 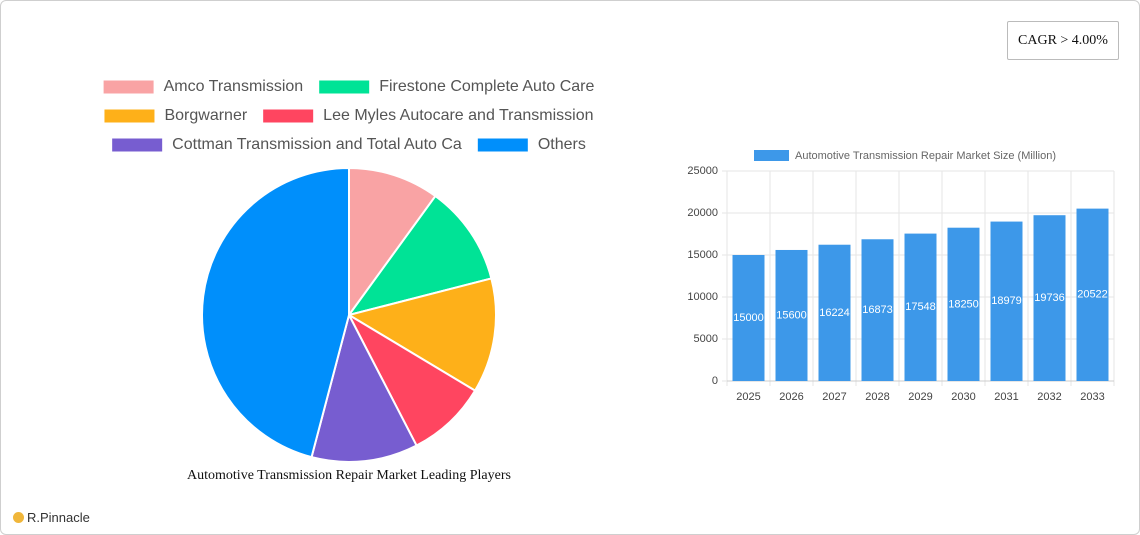 What do you see at coordinates (877, 397) in the screenshot?
I see `x-tick-label: 2028` at bounding box center [877, 397].